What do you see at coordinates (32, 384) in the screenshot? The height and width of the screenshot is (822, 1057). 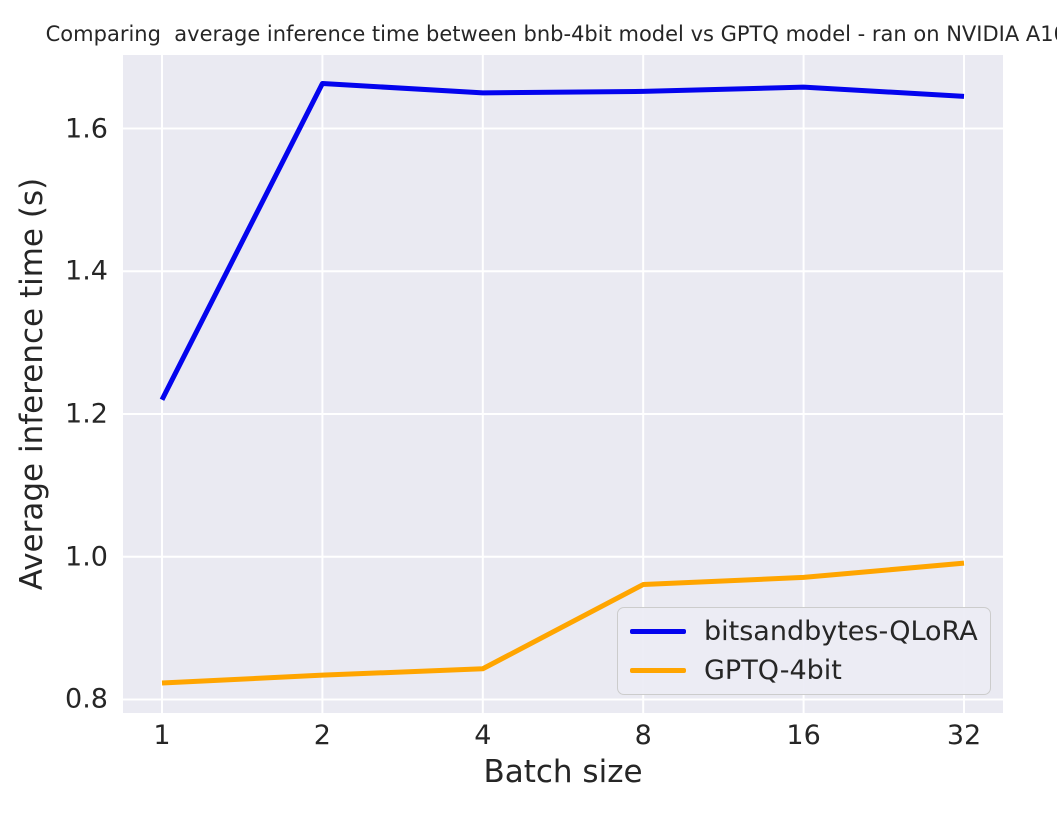 I see `y-axis-label: Average inference time (s)` at bounding box center [32, 384].